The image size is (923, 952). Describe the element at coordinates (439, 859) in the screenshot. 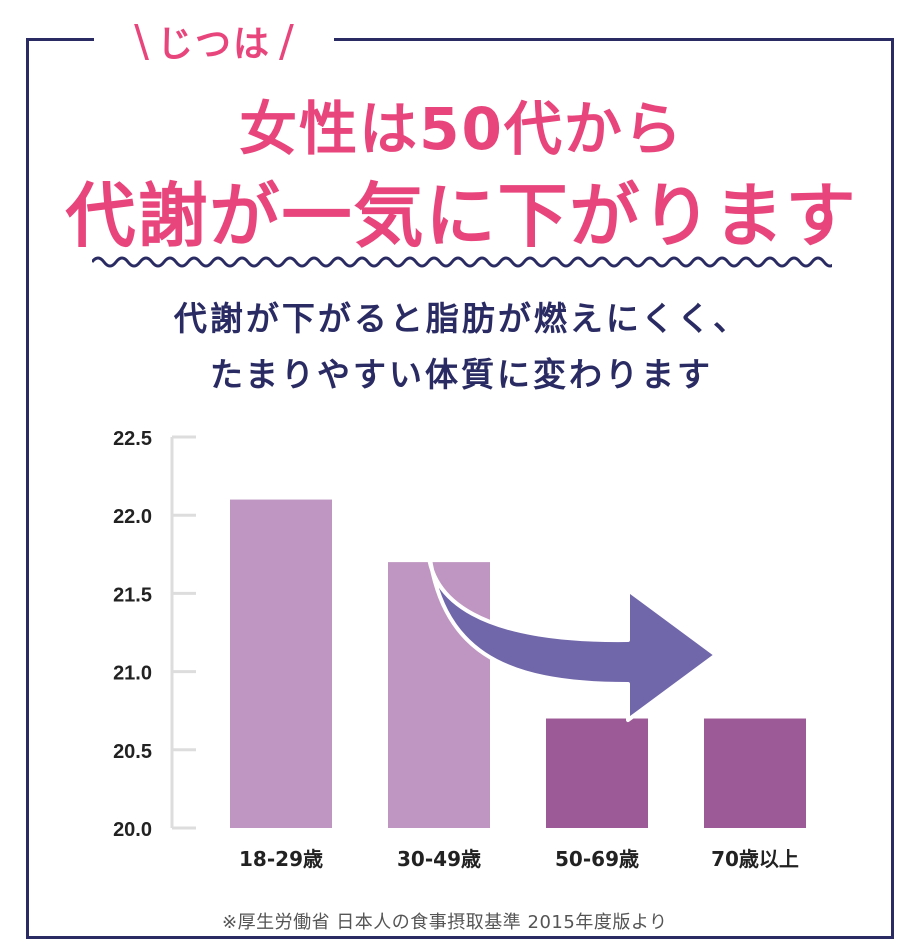

I see `x-category-label: 30-49歳` at that location.